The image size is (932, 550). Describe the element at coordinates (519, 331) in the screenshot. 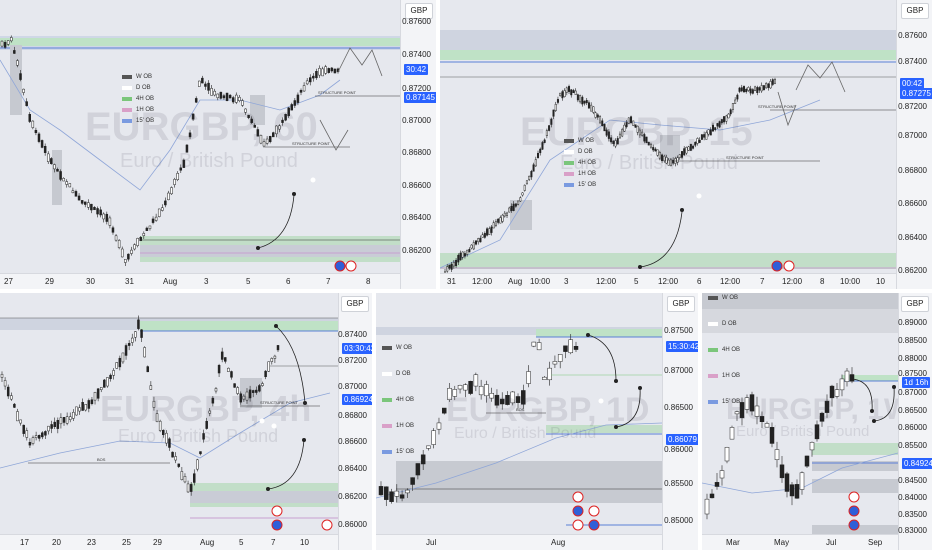

I see `weekly-ob-zone` at that location.